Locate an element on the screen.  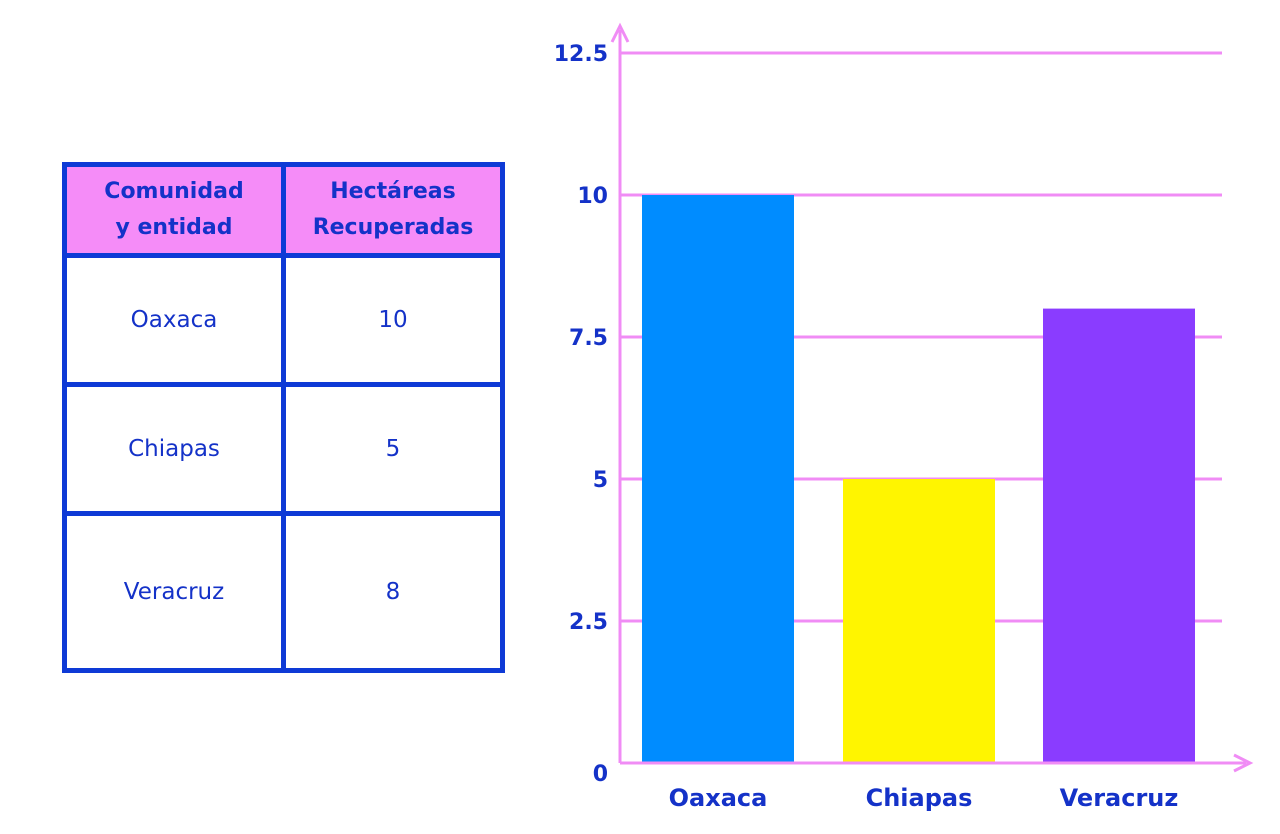
y-tick-label: 12.5 is located at coordinates (581, 54).